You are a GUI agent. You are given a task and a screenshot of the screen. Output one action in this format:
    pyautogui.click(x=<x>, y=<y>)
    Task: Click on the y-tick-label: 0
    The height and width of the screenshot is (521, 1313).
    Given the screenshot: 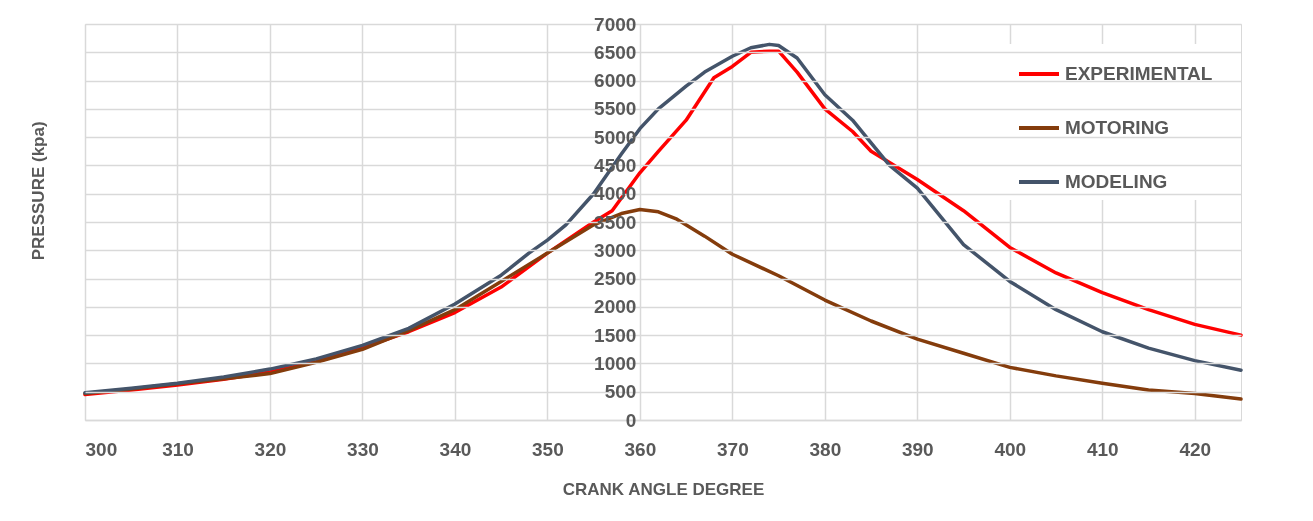 What is the action you would take?
    pyautogui.click(x=631, y=420)
    